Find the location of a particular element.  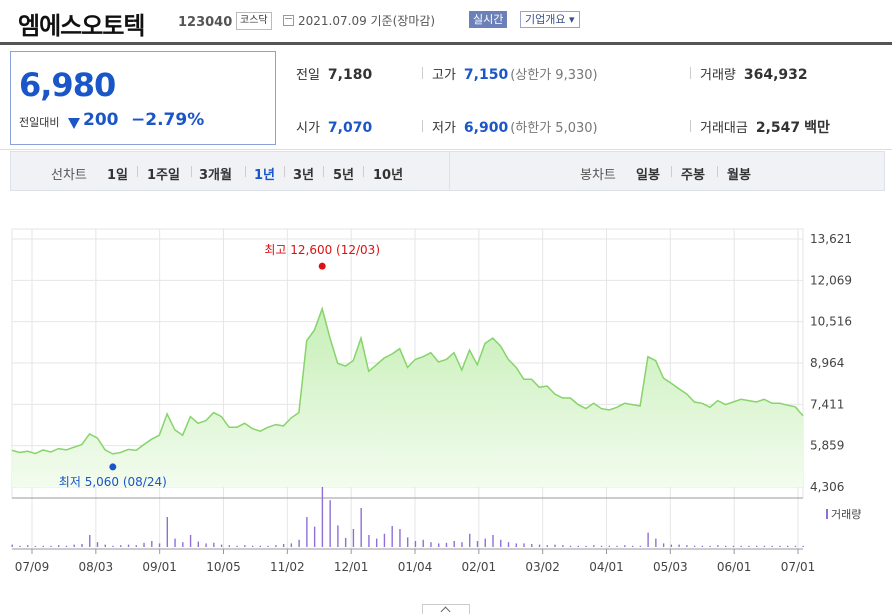

y-tick-label: 8,964 is located at coordinates (827, 363).